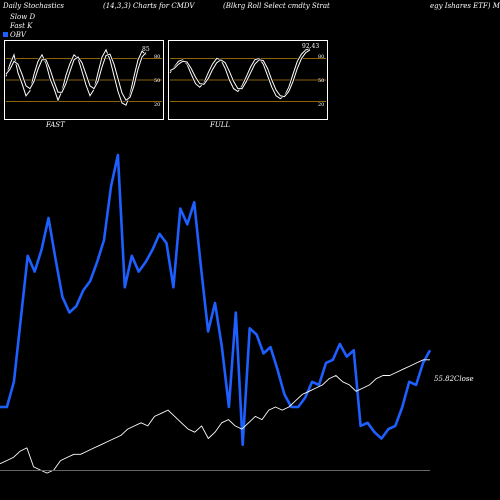 The image size is (500, 500). Describe the element at coordinates (276, 6) in the screenshot. I see `header-name-part1: (Blkrg Roll Select cmdty Strat` at that location.